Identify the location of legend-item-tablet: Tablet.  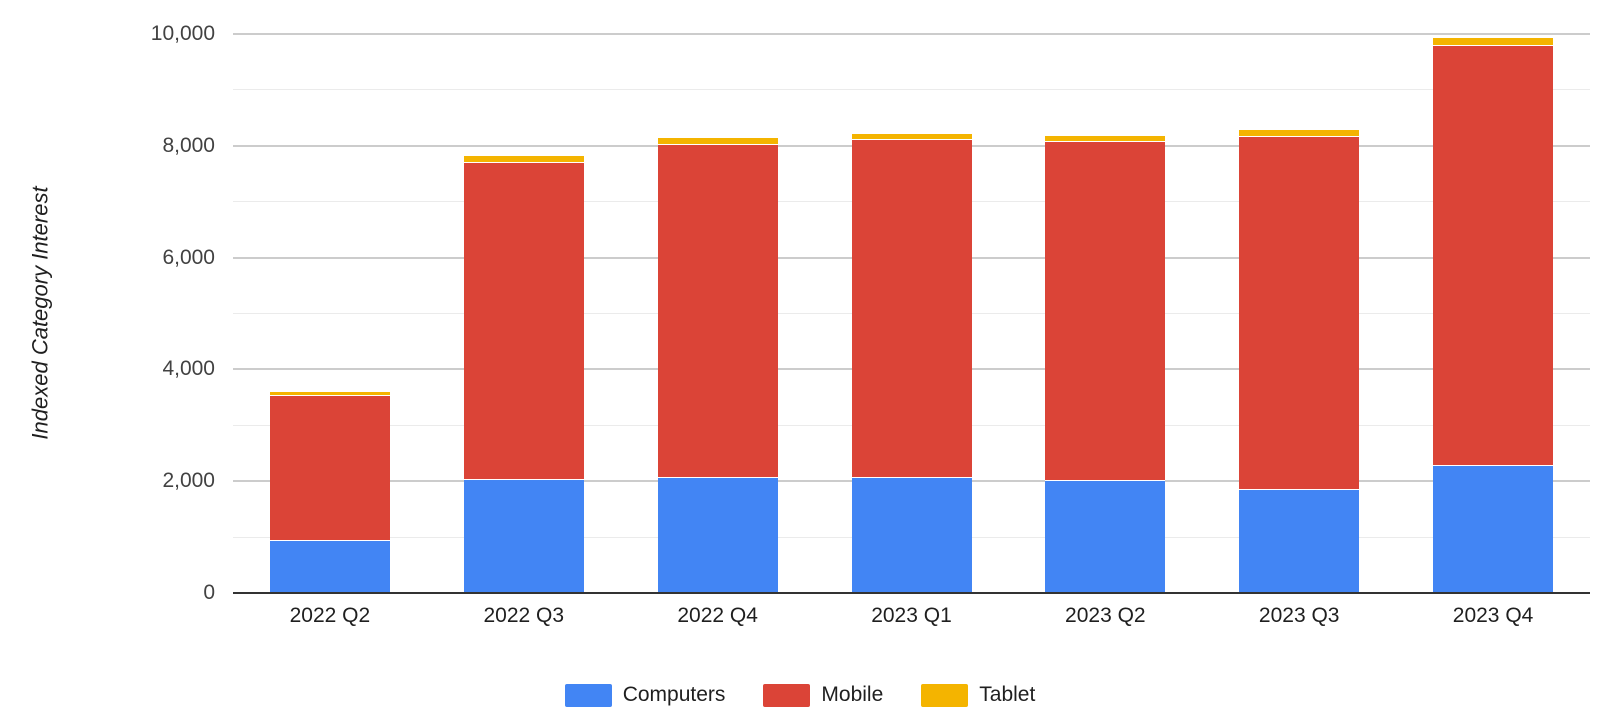
(978, 695).